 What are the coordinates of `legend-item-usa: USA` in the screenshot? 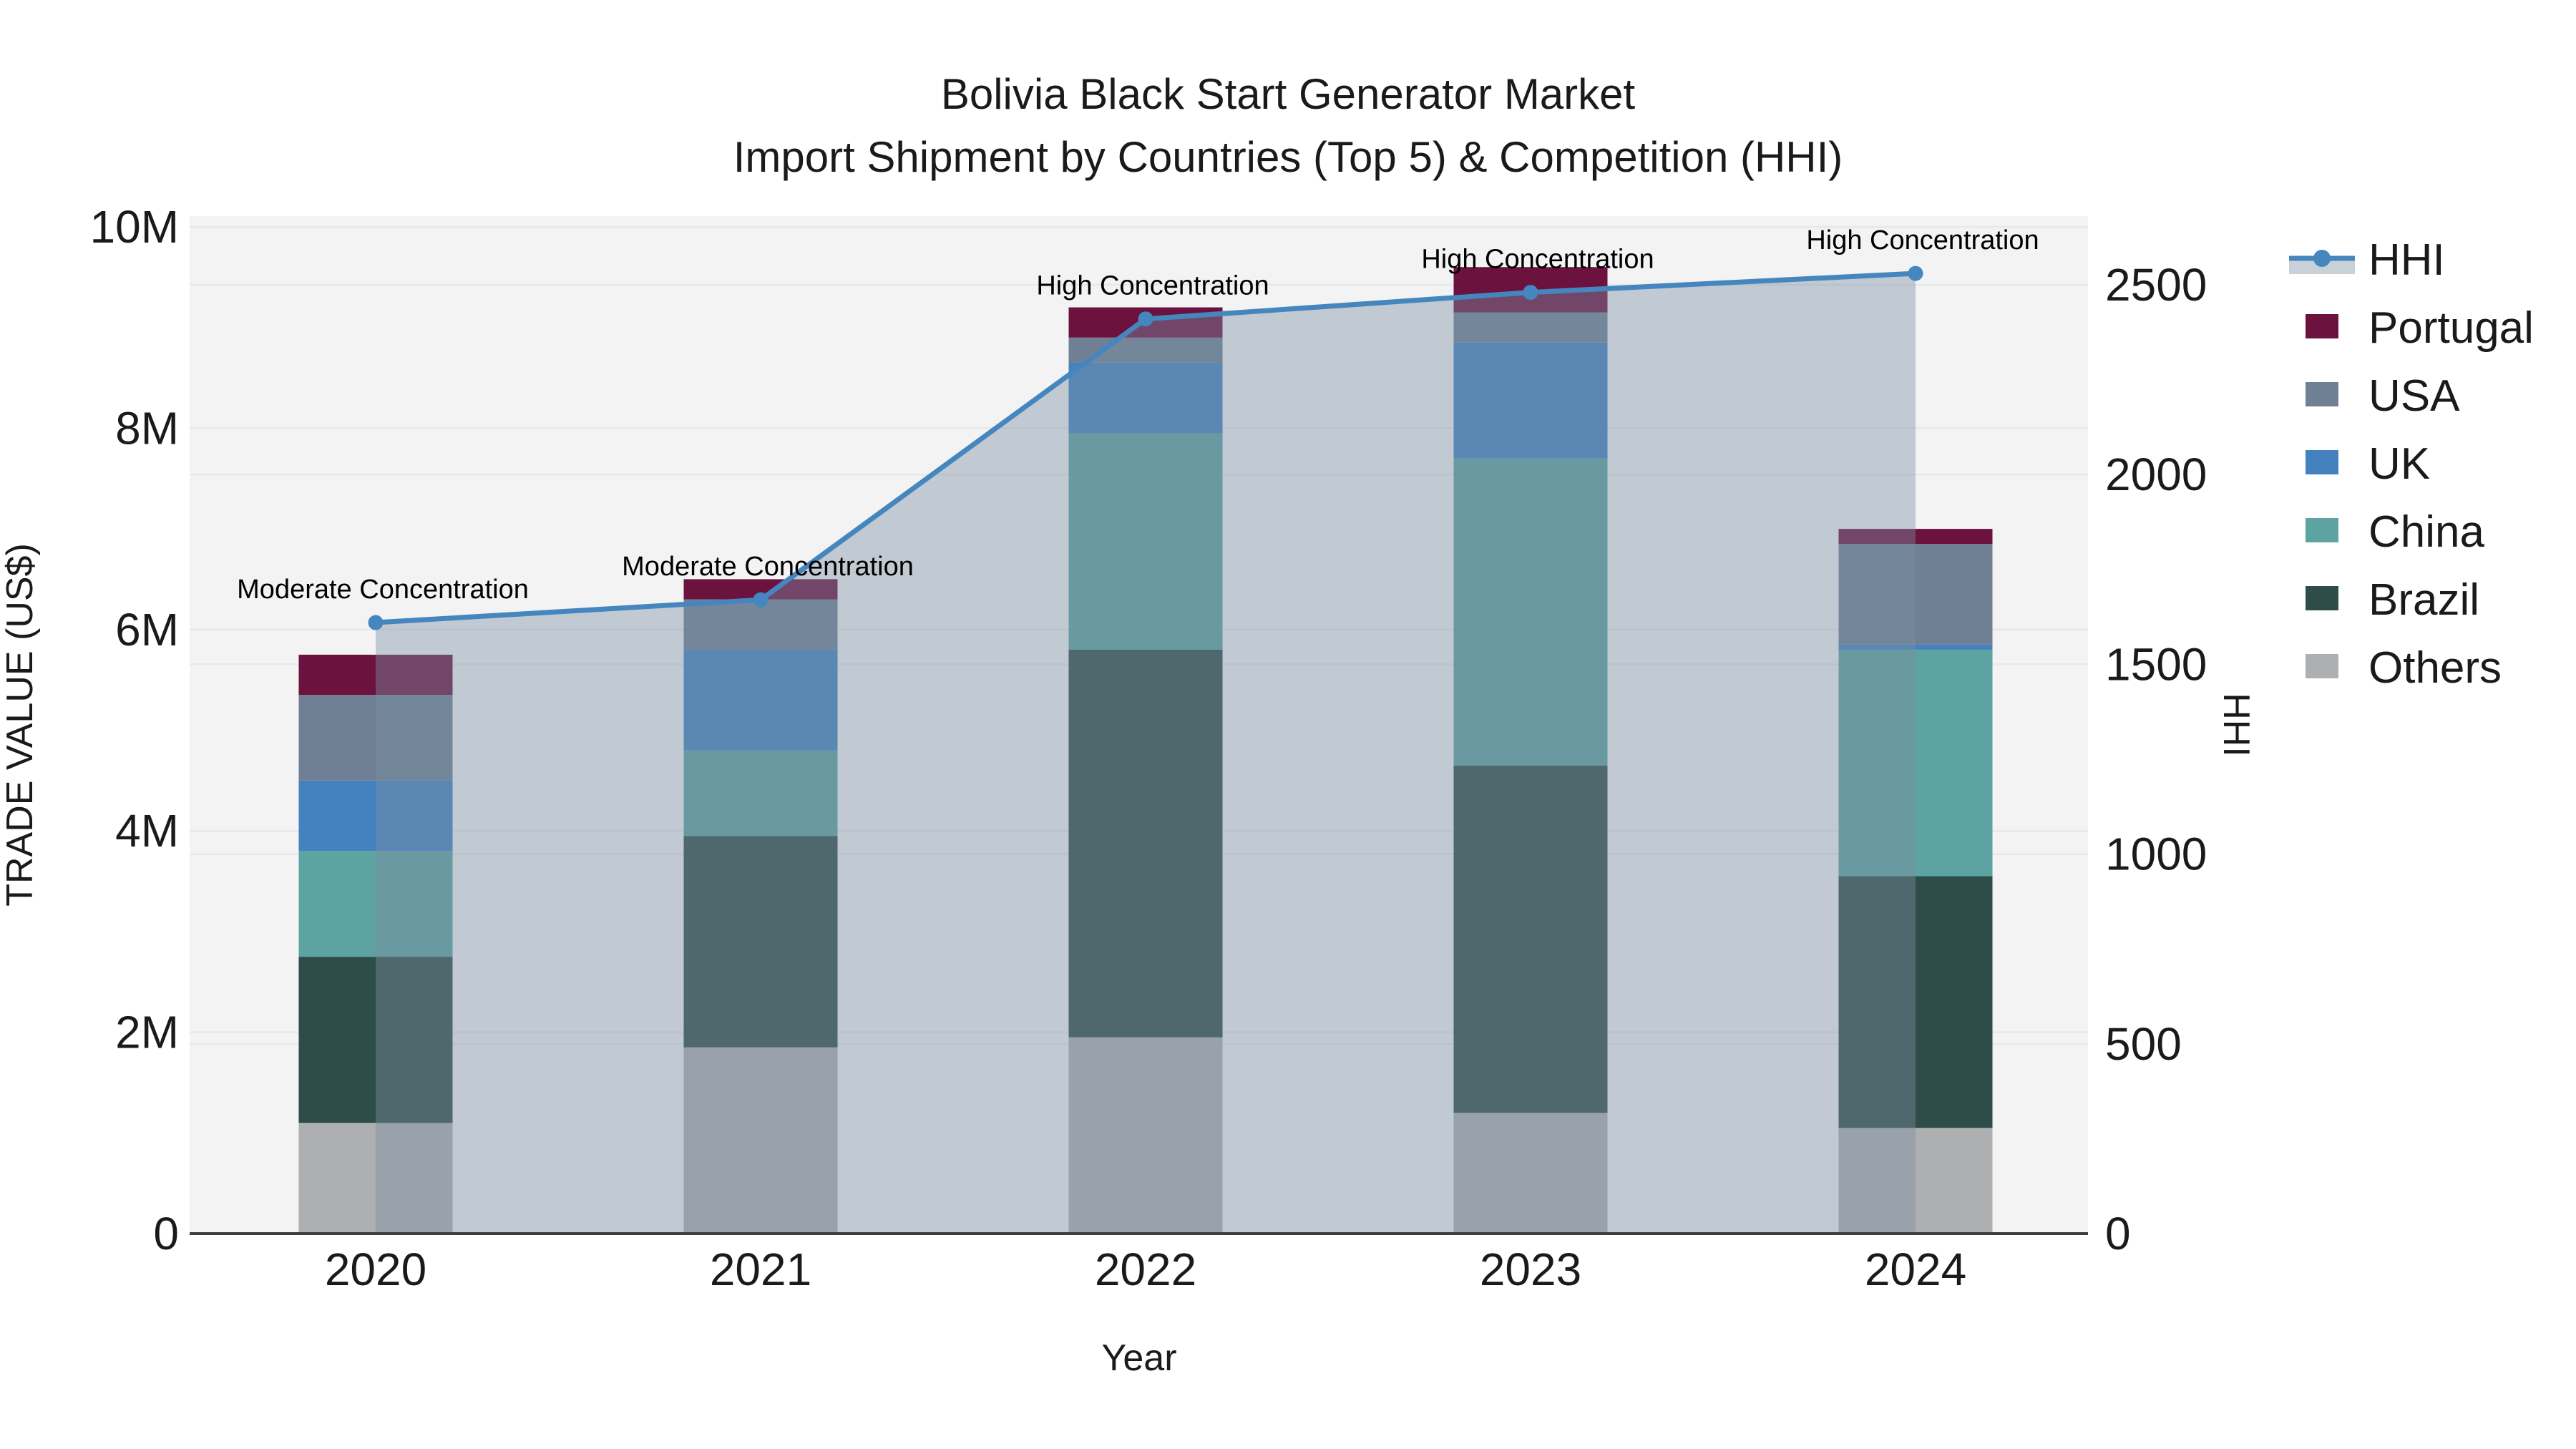 It's located at (2383, 396).